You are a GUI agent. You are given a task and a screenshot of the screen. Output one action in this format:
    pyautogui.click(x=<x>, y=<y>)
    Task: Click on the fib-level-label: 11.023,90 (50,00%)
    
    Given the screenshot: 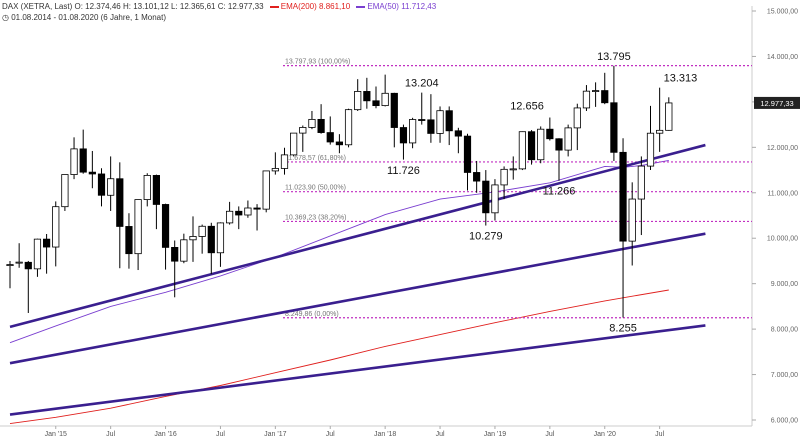 What is the action you would take?
    pyautogui.click(x=315, y=188)
    